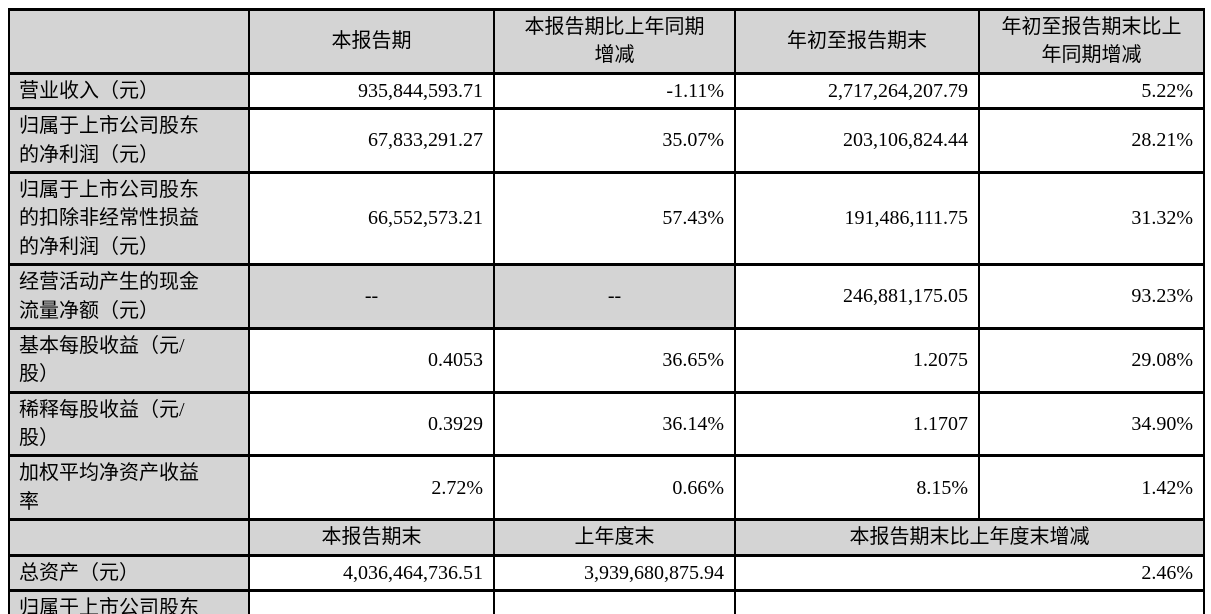 This screenshot has width=1211, height=614. What do you see at coordinates (1091, 360) in the screenshot?
I see `value-ytd-vs-prior: 29.08%` at bounding box center [1091, 360].